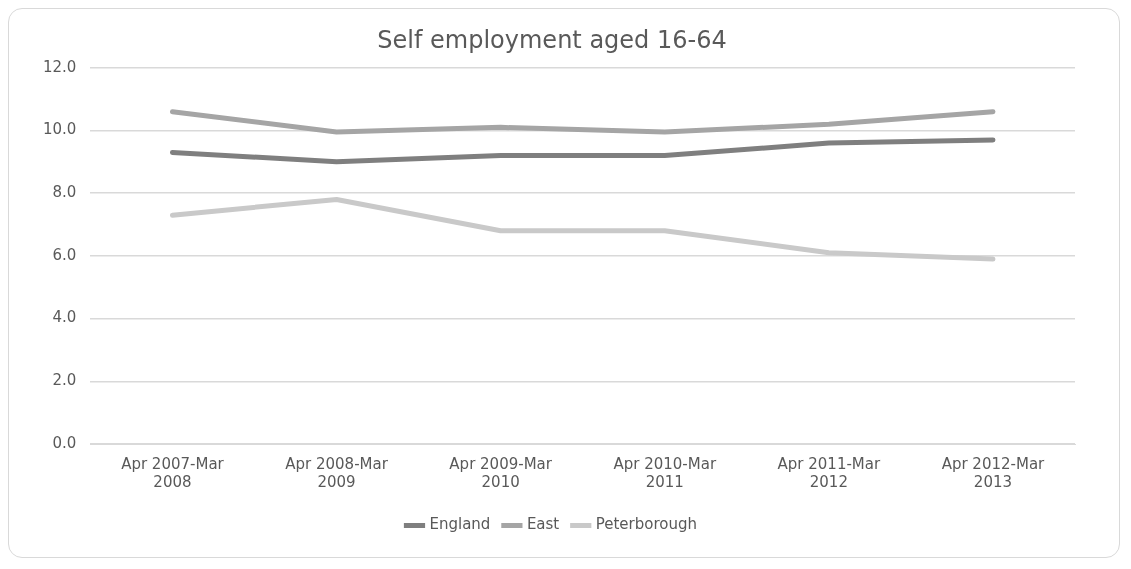 The height and width of the screenshot is (569, 1131). Describe the element at coordinates (552, 39) in the screenshot. I see `chart-title: Self employment aged 16-64` at that location.